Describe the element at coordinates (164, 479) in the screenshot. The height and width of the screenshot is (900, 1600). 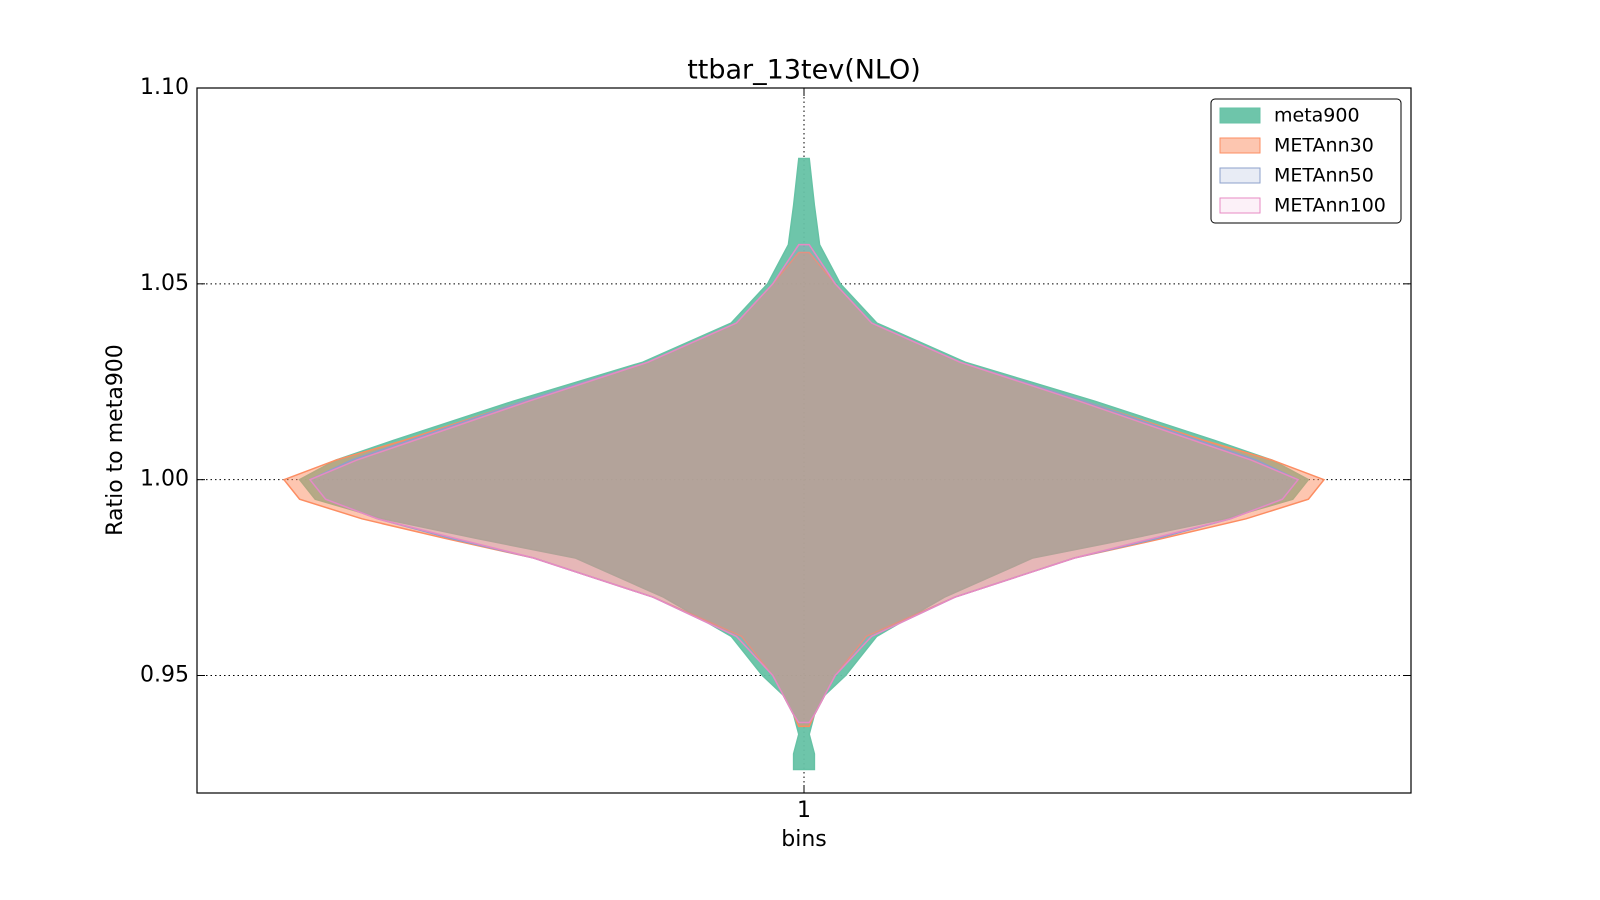
I see `y-tick-label: 1.00` at that location.